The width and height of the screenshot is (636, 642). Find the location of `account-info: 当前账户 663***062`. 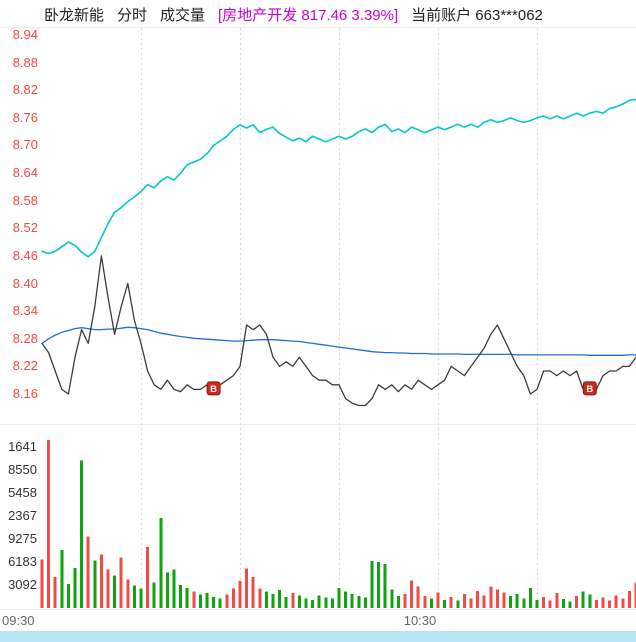

account-info: 当前账户 663***062 is located at coordinates (477, 15).